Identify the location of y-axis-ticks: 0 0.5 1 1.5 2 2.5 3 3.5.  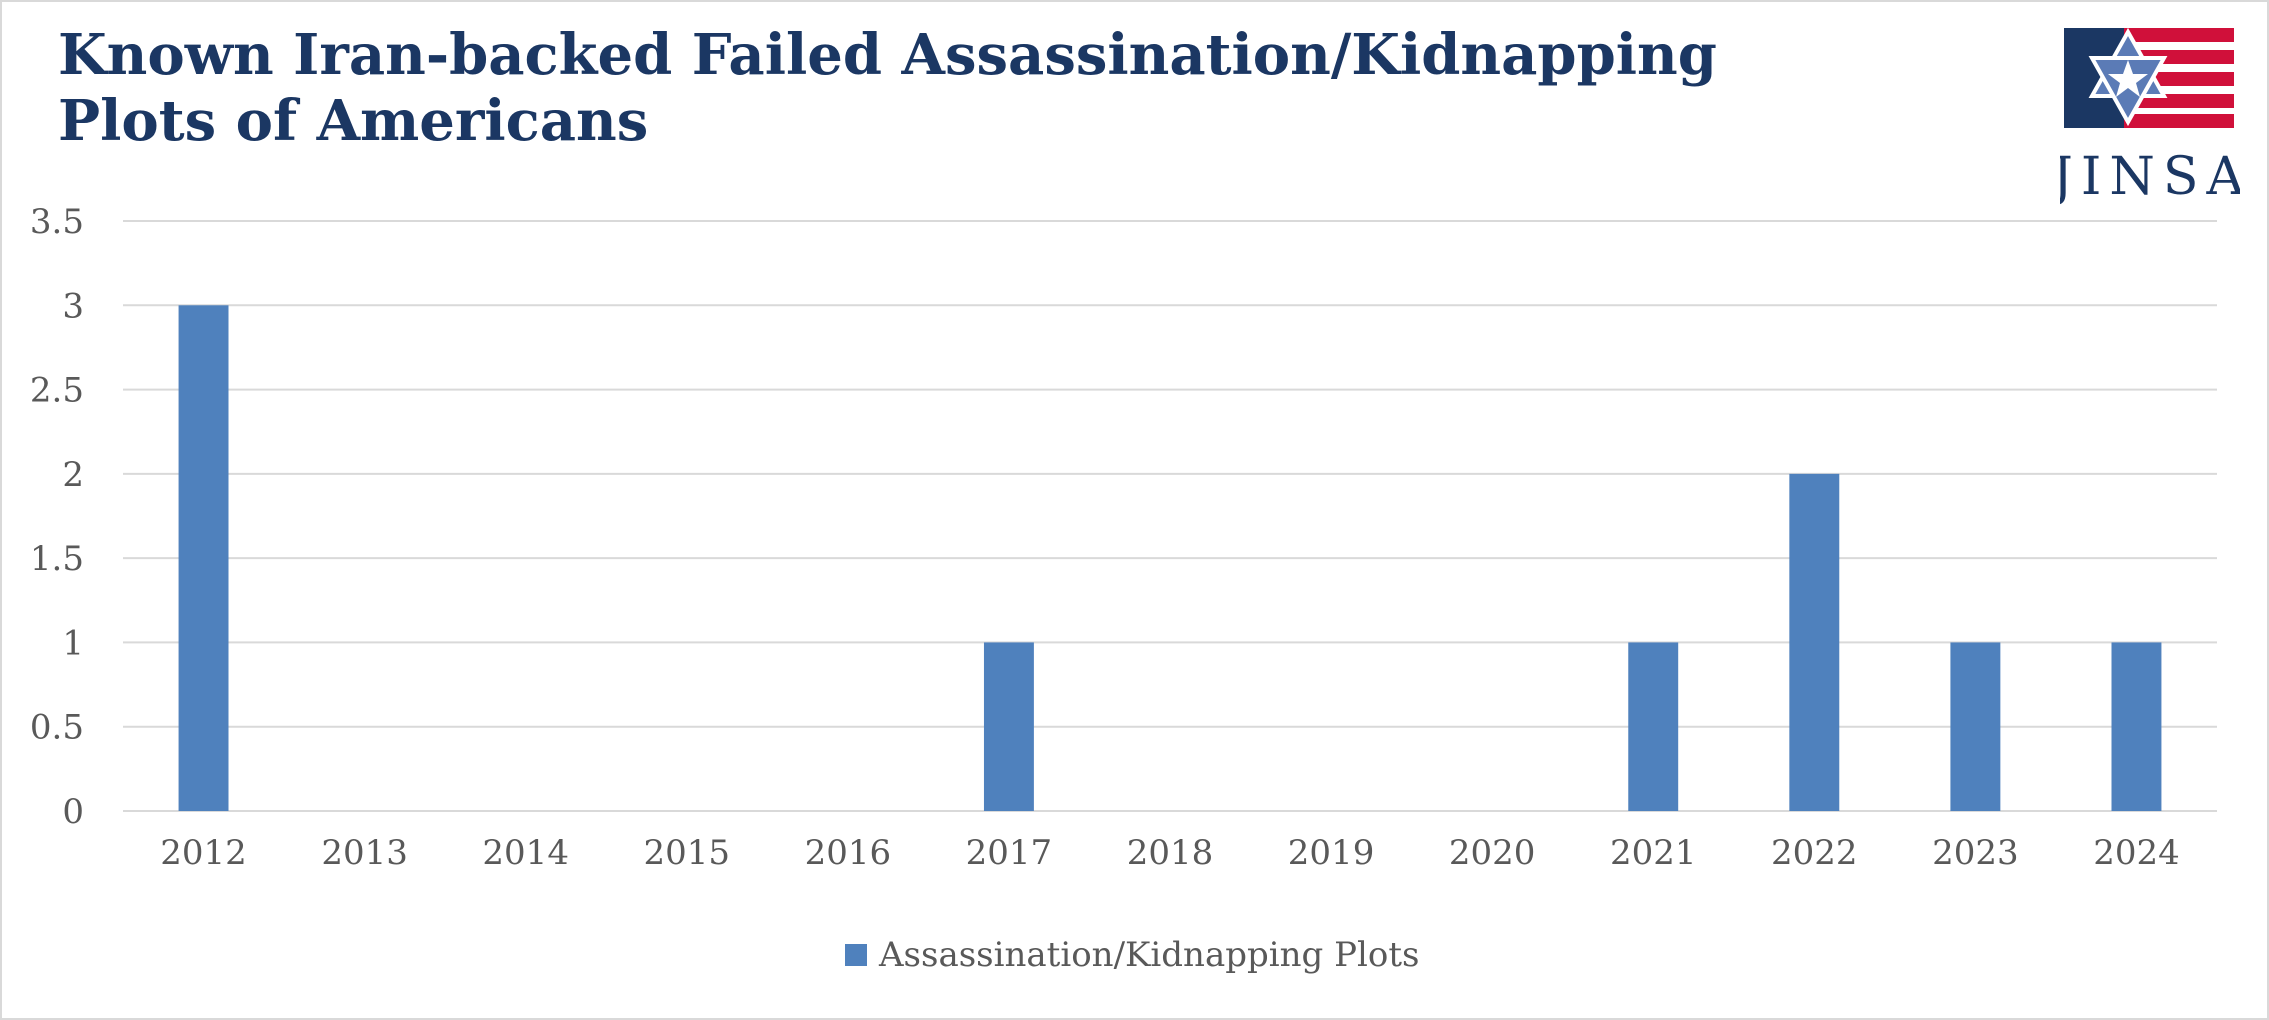
(57, 517).